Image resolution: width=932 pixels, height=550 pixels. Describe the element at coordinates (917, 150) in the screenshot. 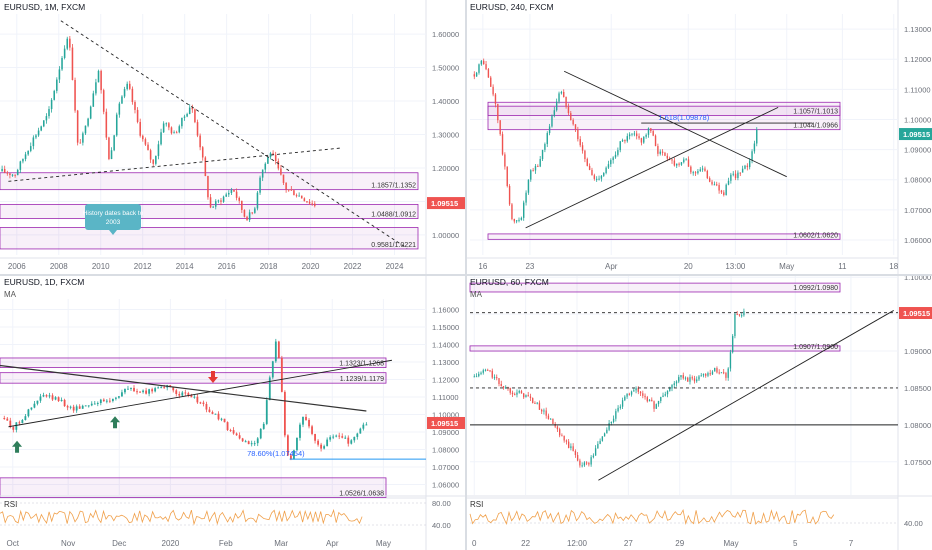

I see `y-tick-label: 1.09000` at that location.